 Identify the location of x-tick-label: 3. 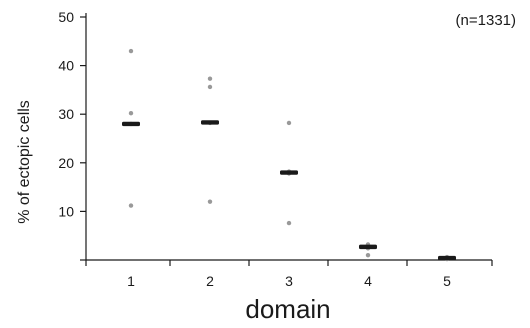
(289, 281).